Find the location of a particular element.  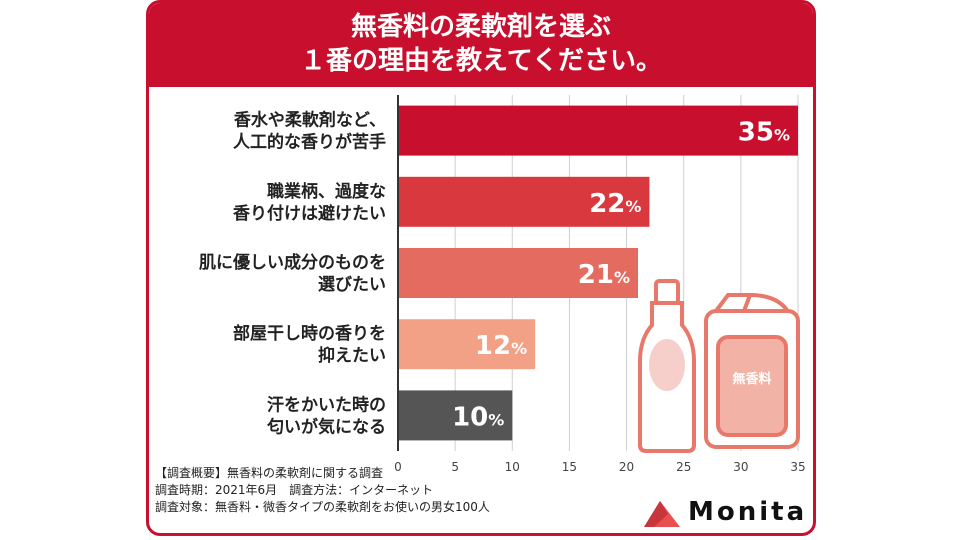

category-label-2-1: 選びたい is located at coordinates (352, 285).